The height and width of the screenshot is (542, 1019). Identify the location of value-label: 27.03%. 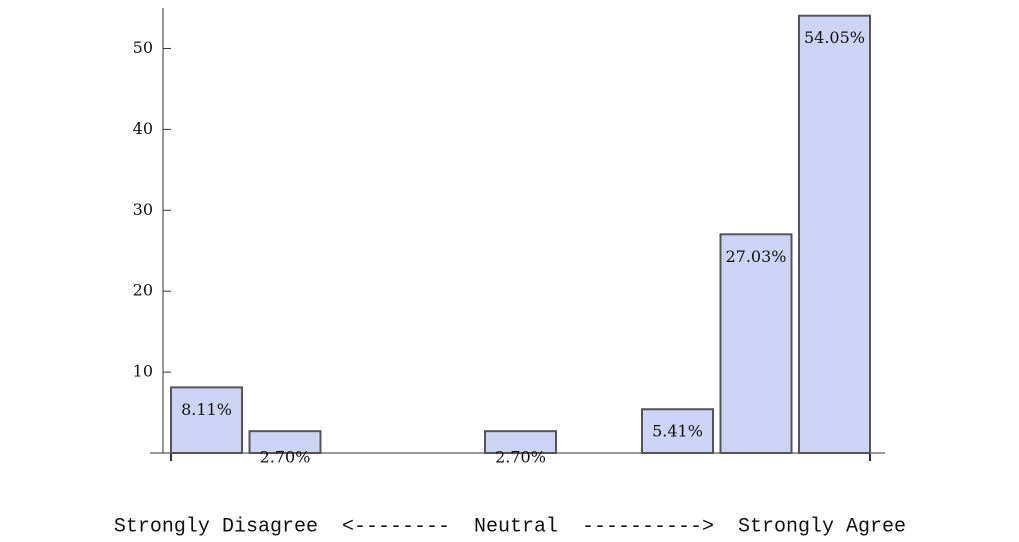
(755, 256).